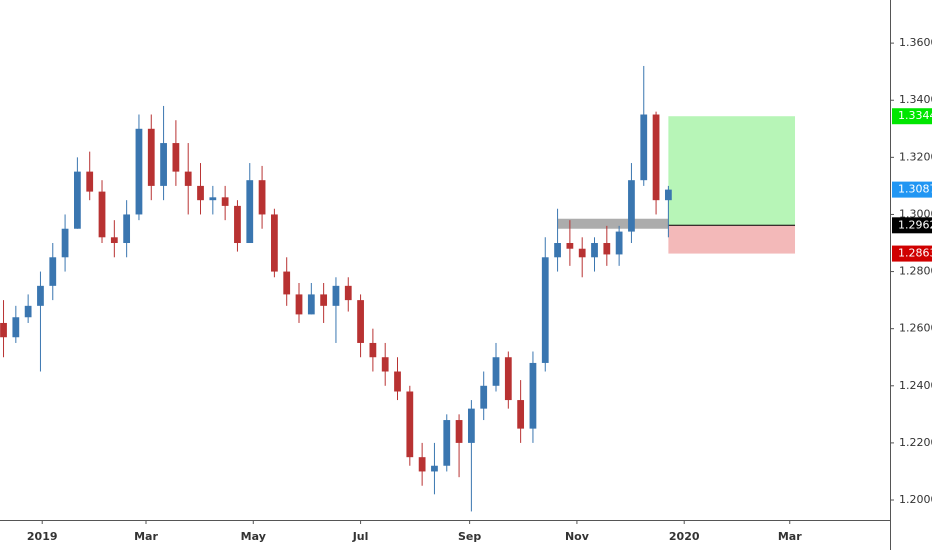 The image size is (932, 554). I want to click on y-tick-label: 1.3600, so click(915, 42).